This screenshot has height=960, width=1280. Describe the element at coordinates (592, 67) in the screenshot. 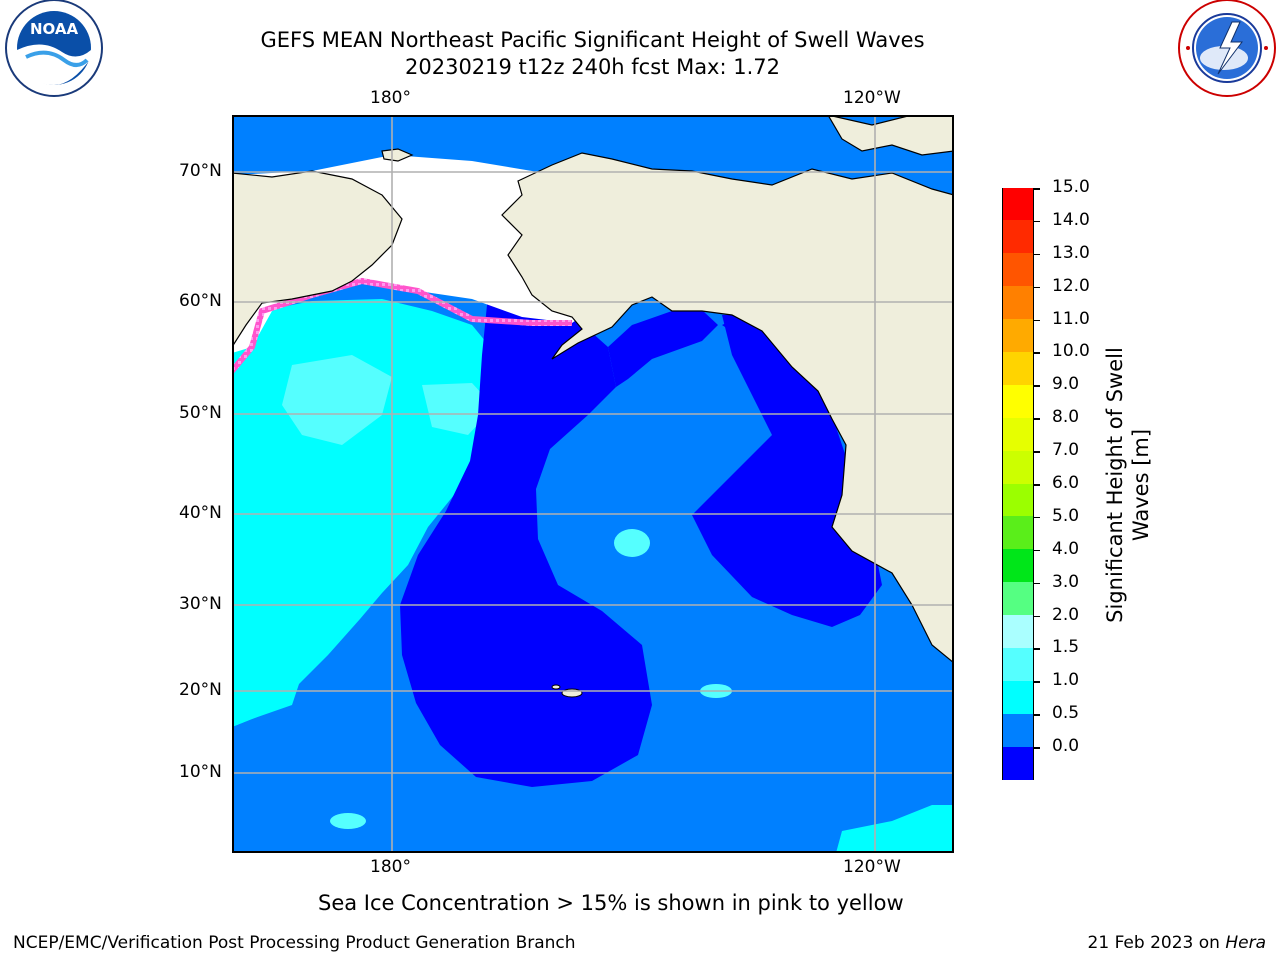

I see `chart-subtitle: 20230219 t12z 240h fcst Max: 1.72` at that location.